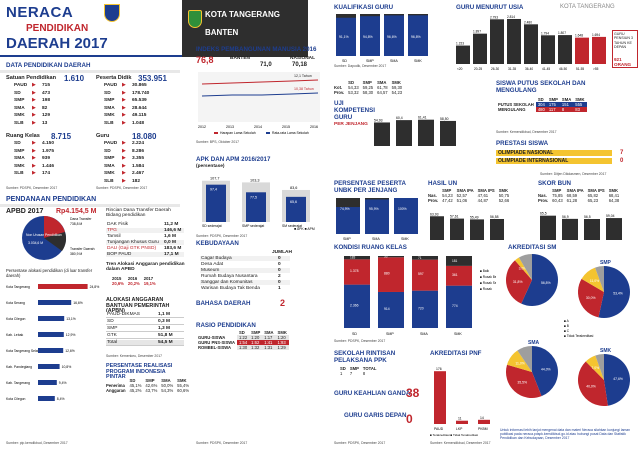 The height and width of the screenshot is (452, 640). Describe the element at coordinates (269, 347) in the screenshot. I see `table-cell: 1:31` at that location.